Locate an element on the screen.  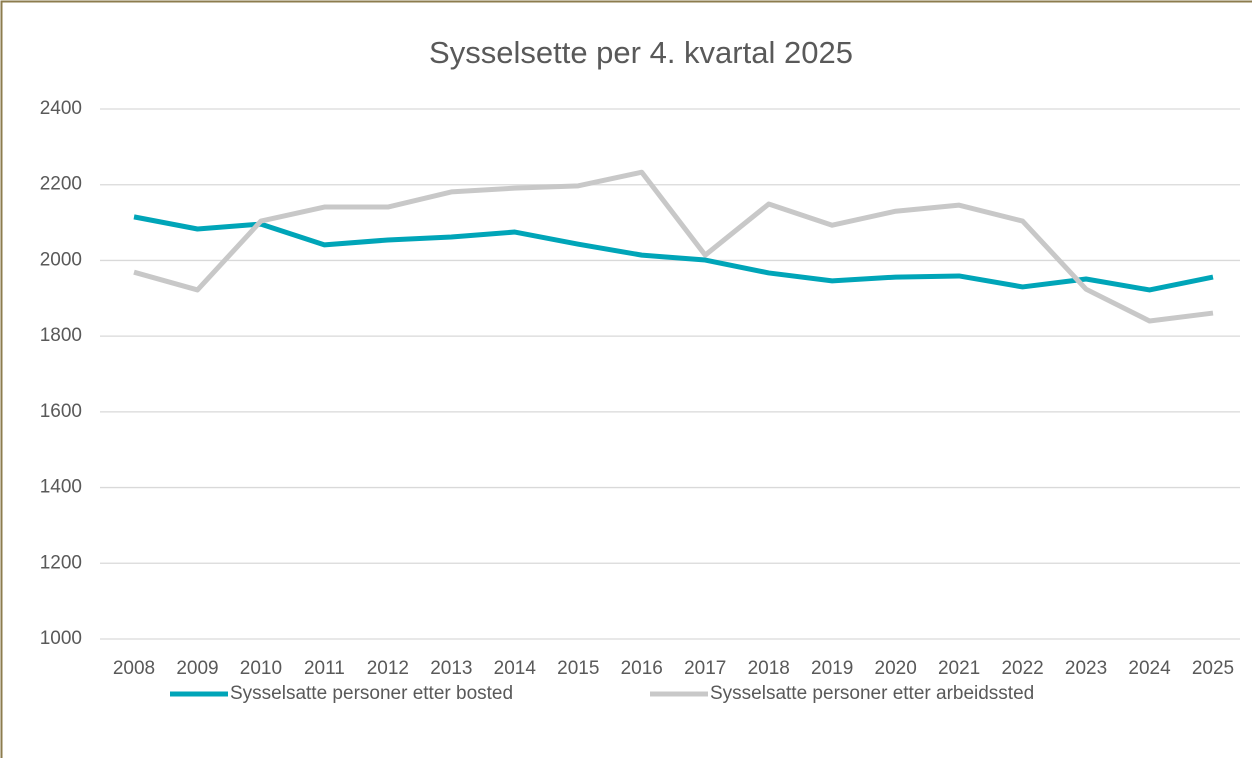
x-tick-label: 2008 is located at coordinates (134, 668).